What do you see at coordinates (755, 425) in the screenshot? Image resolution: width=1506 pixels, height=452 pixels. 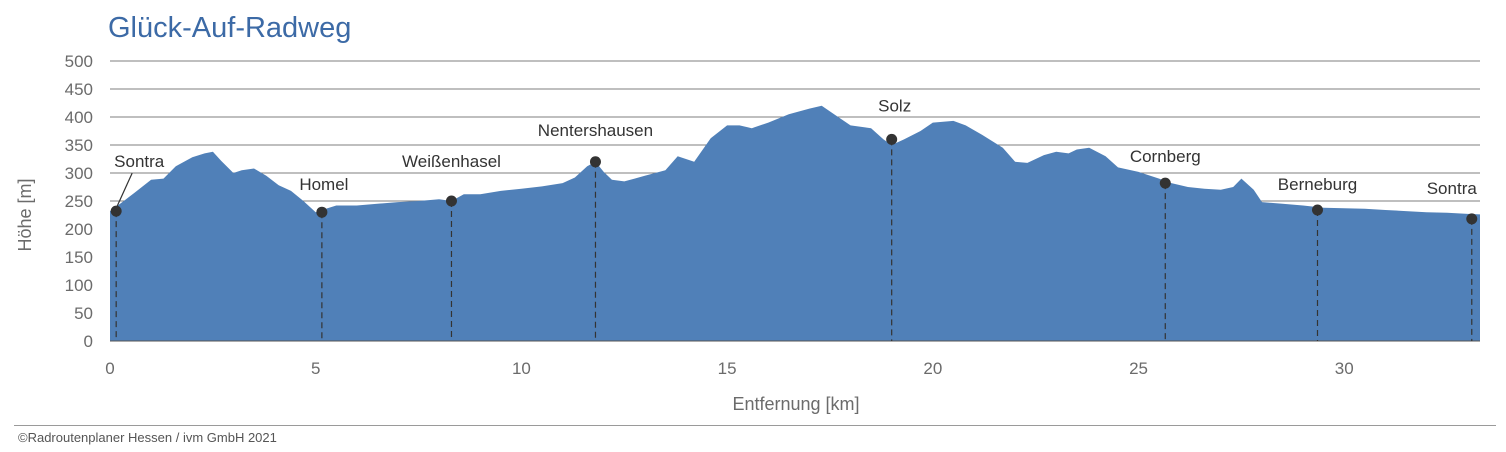 I see `footer-divider` at bounding box center [755, 425].